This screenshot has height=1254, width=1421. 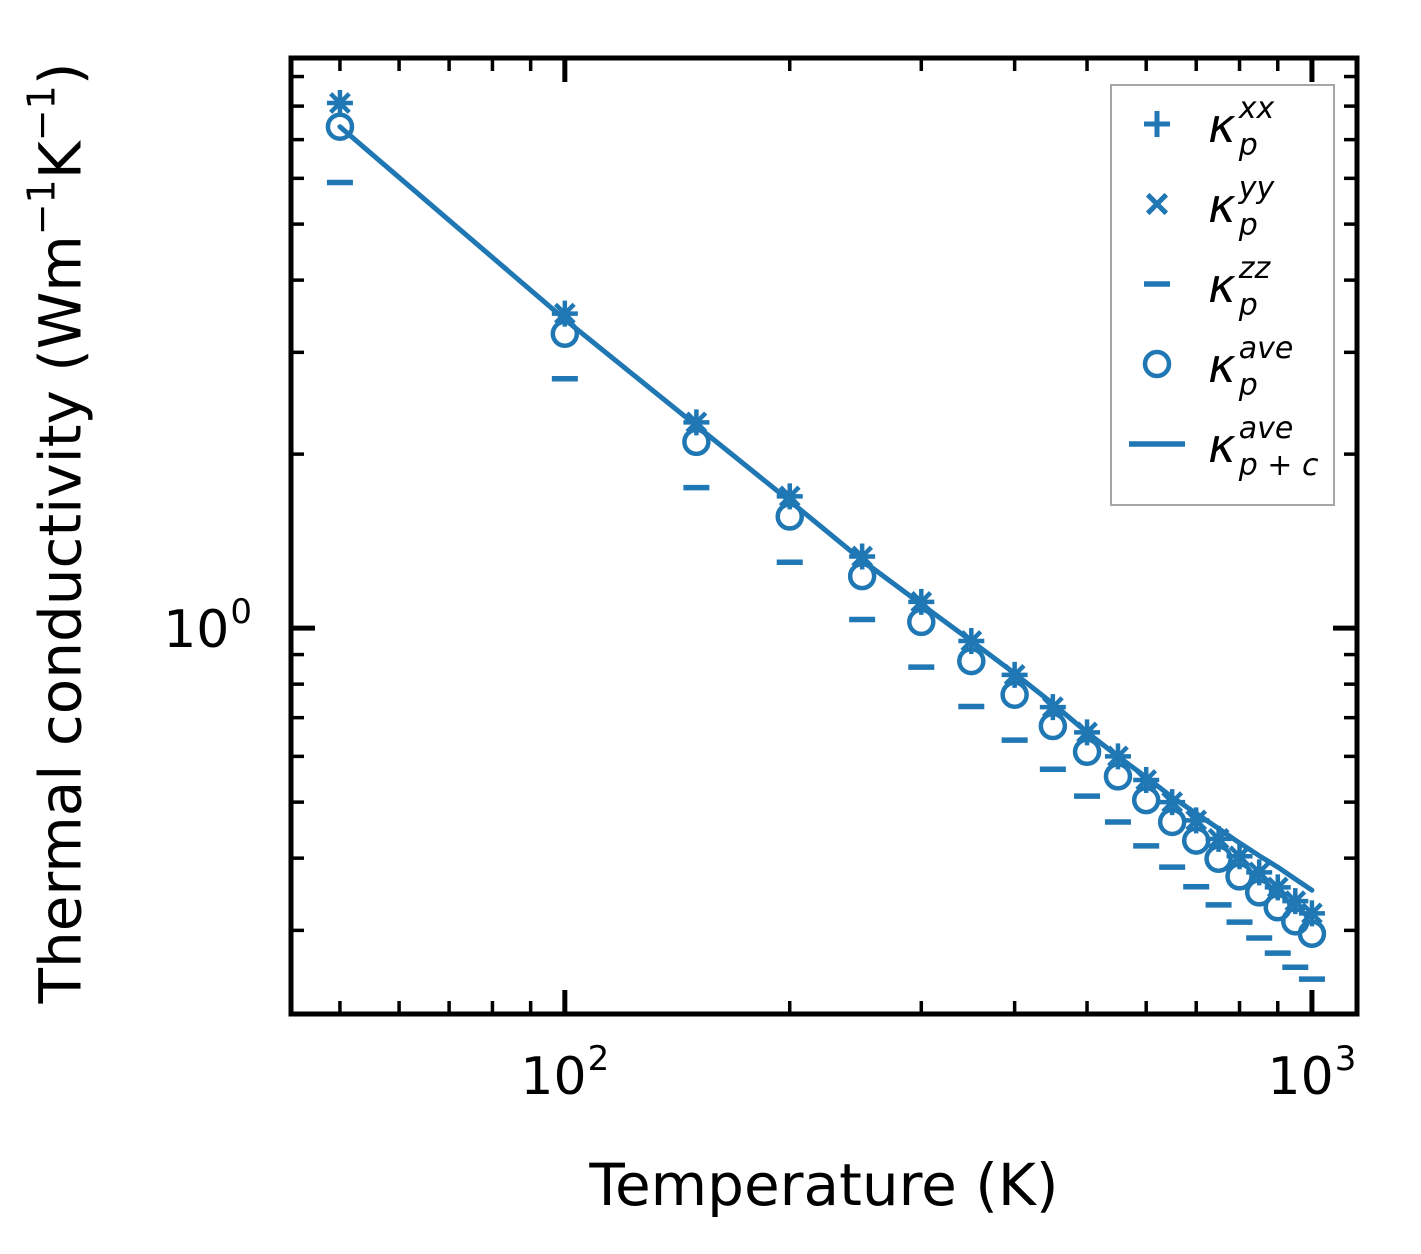 I want to click on legend: κ xx p κ yy p κ zz p κ ave p κ ave p + c, so click(x=1222, y=295).